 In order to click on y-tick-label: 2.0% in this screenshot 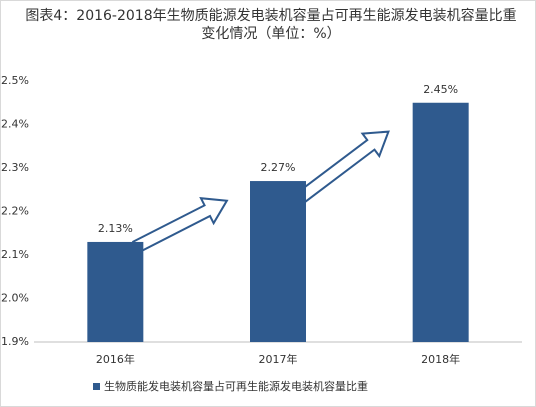, I will do `click(15, 298)`.